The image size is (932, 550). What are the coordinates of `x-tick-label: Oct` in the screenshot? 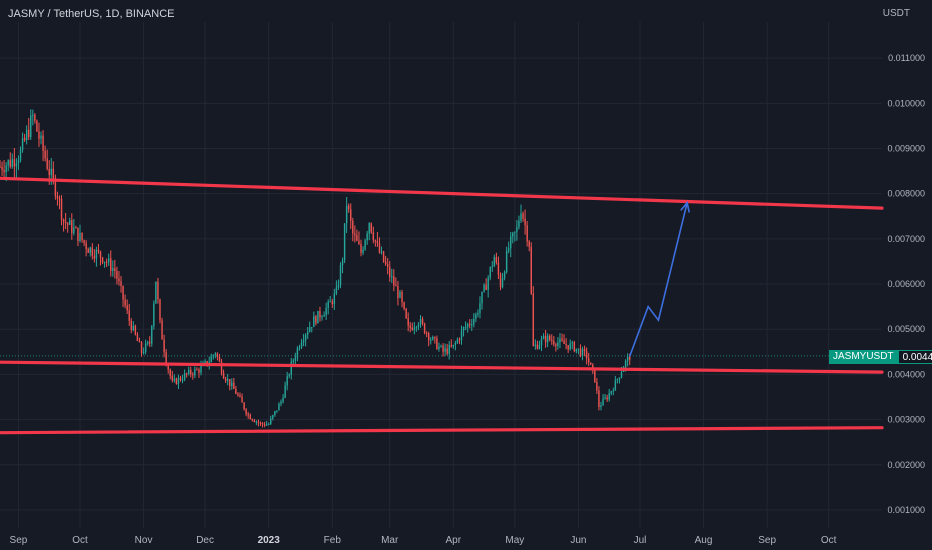 It's located at (80, 540).